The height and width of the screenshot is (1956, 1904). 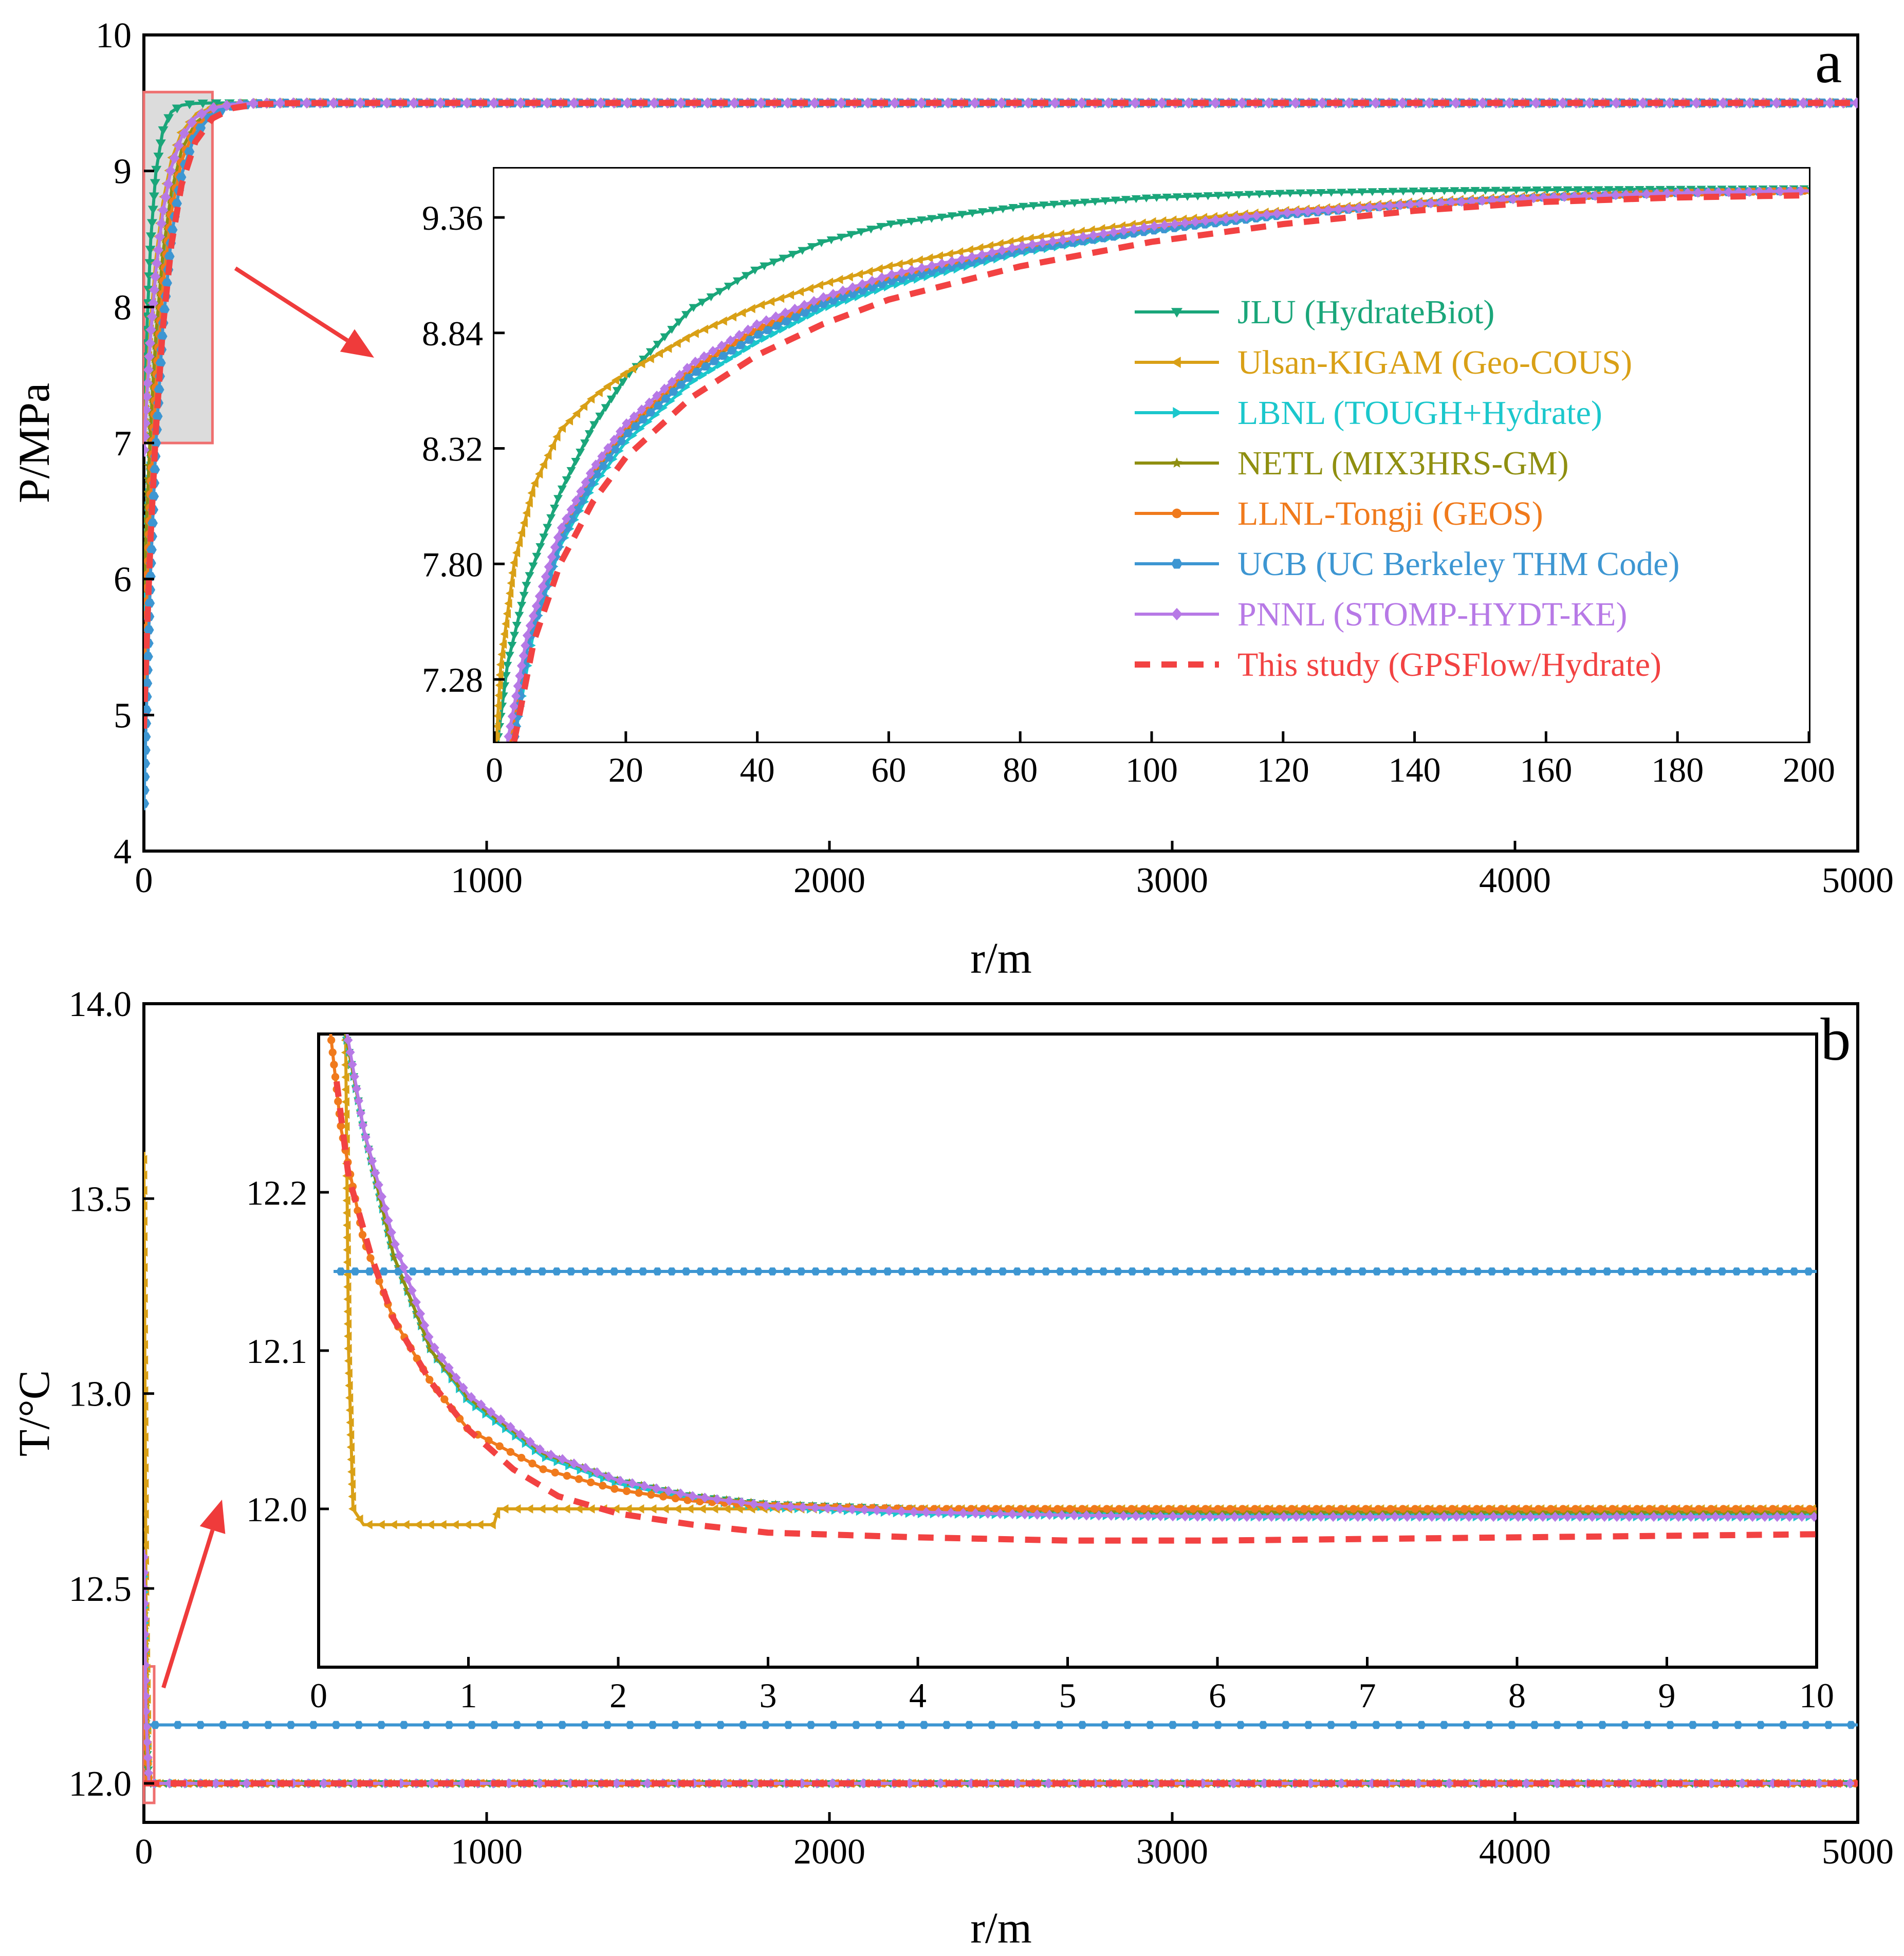 I want to click on panel-a-inset-point-LBNL, so click(x=703, y=375).